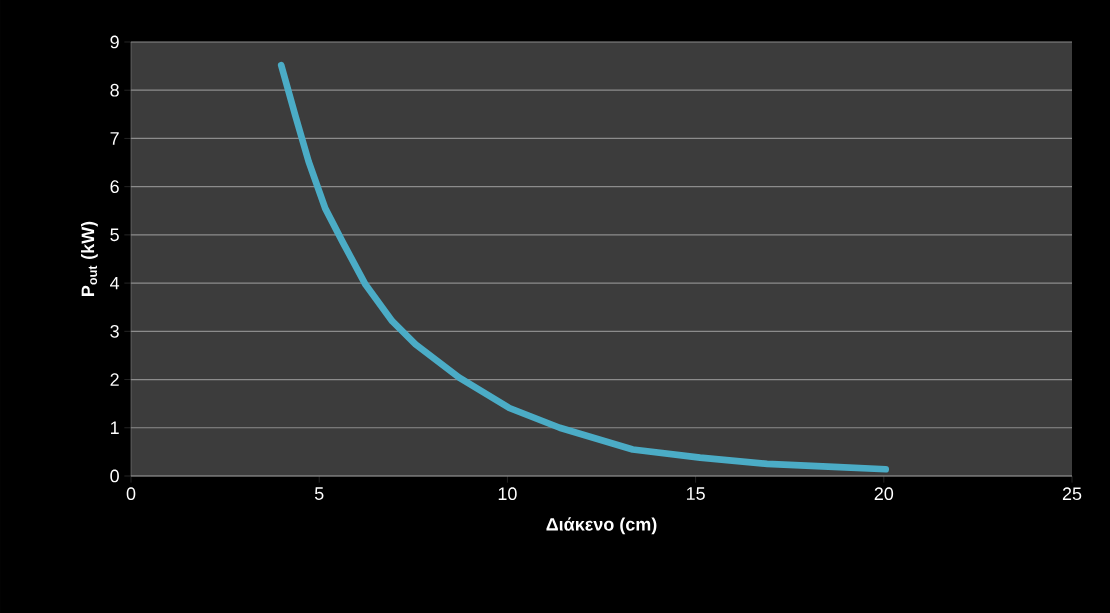 The image size is (1110, 613). What do you see at coordinates (884, 494) in the screenshot?
I see `x-tick-label: 20` at bounding box center [884, 494].